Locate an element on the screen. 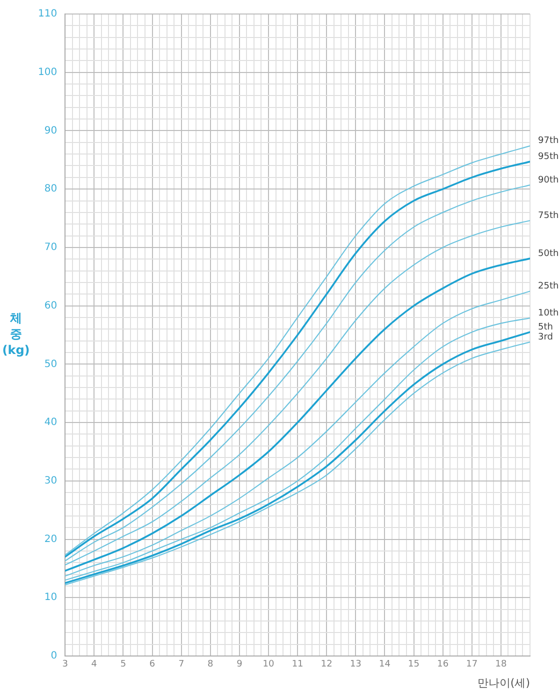 The height and width of the screenshot is (700, 560). x-tick-label: 6 is located at coordinates (152, 665).